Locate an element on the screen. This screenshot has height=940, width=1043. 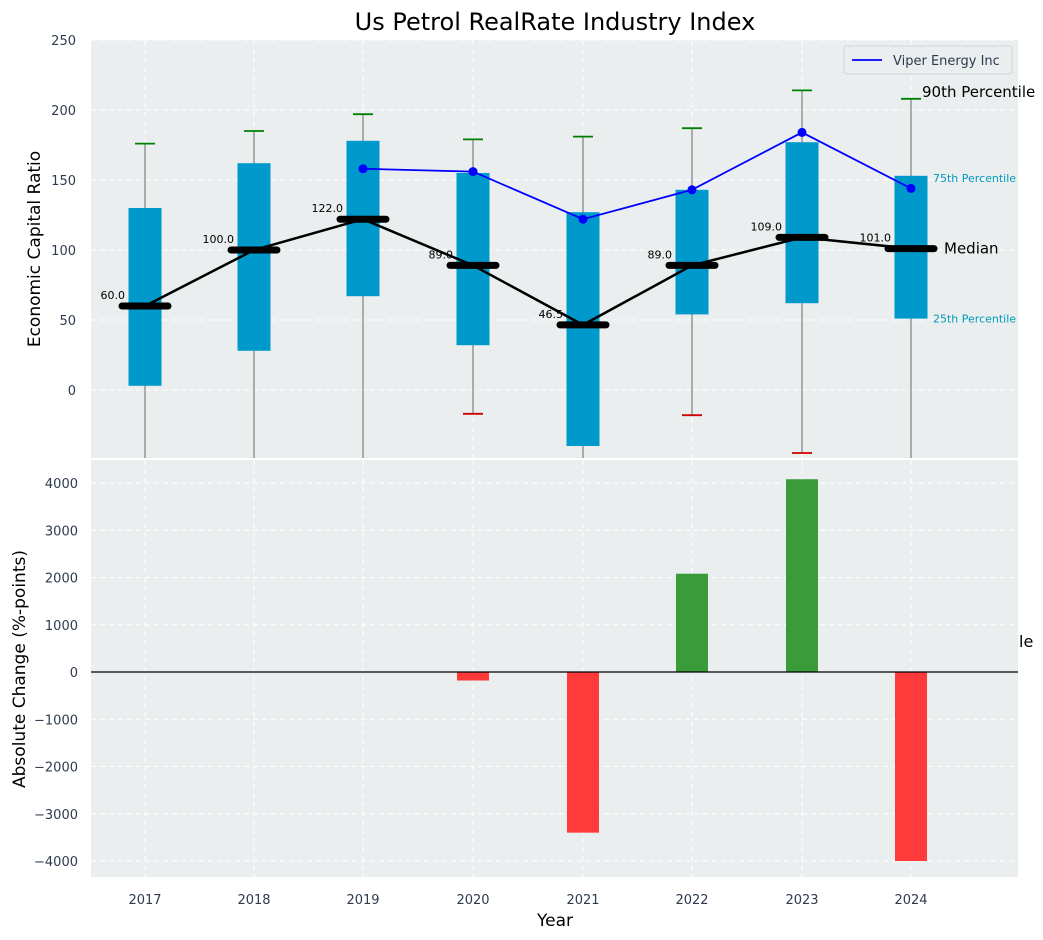
legend-label: Viper Energy Inc is located at coordinates (946, 61).